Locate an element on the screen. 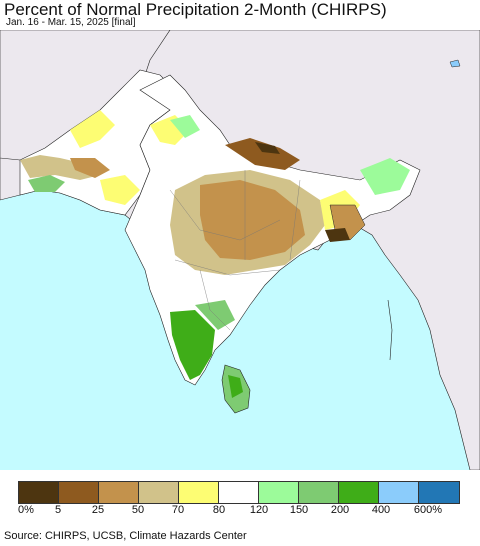  himalaya-dark is located at coordinates (267, 148).